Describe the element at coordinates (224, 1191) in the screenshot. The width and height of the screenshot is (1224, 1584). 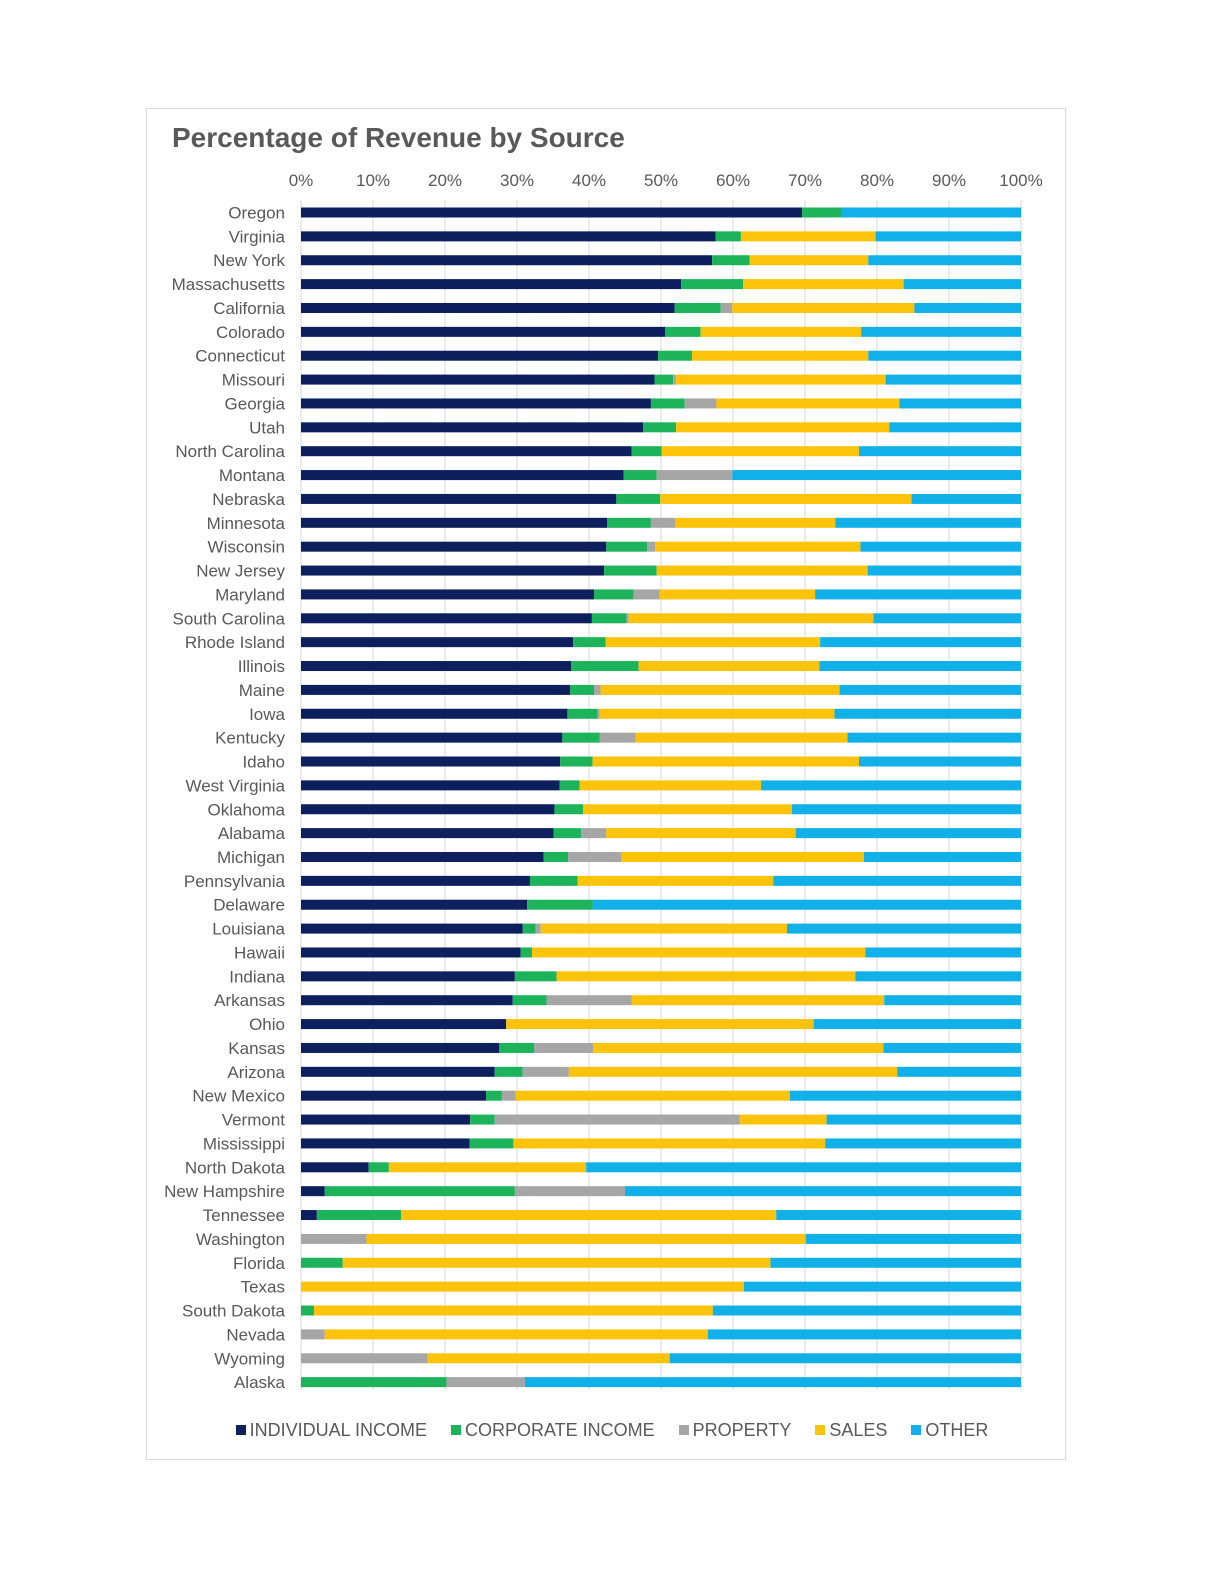
I see `category-label: New Hampshire` at that location.